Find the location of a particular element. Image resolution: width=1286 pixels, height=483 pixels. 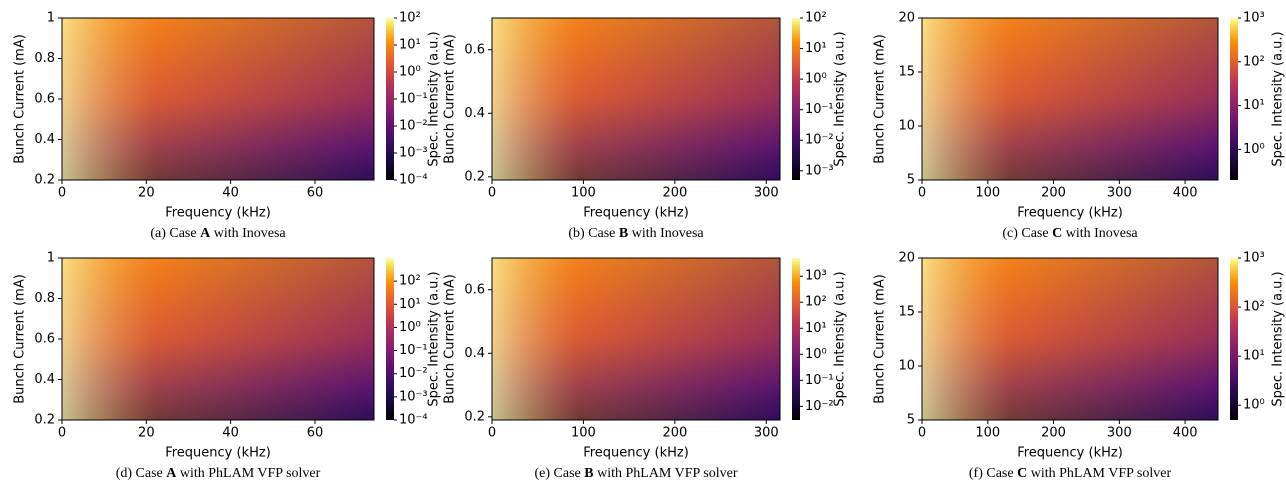

caption-prefix: (d) Case is located at coordinates (141, 473).